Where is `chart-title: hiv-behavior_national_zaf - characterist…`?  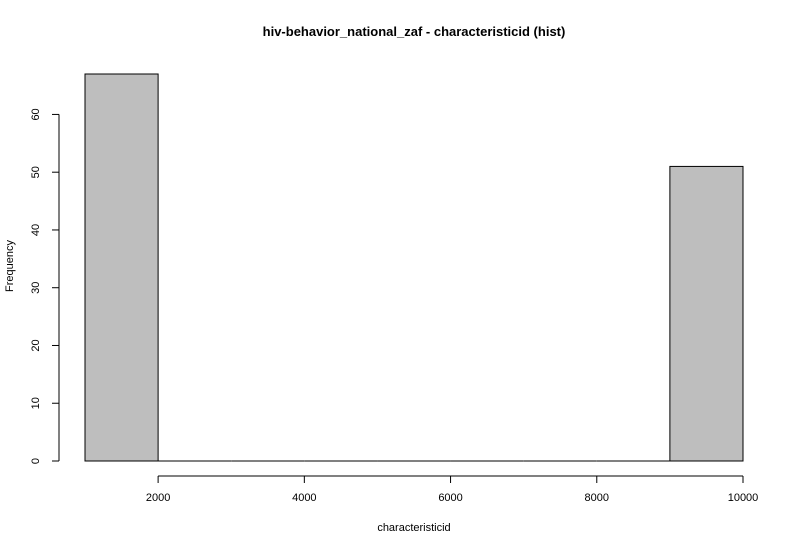
chart-title: hiv-behavior_national_zaf - characterist… is located at coordinates (414, 31).